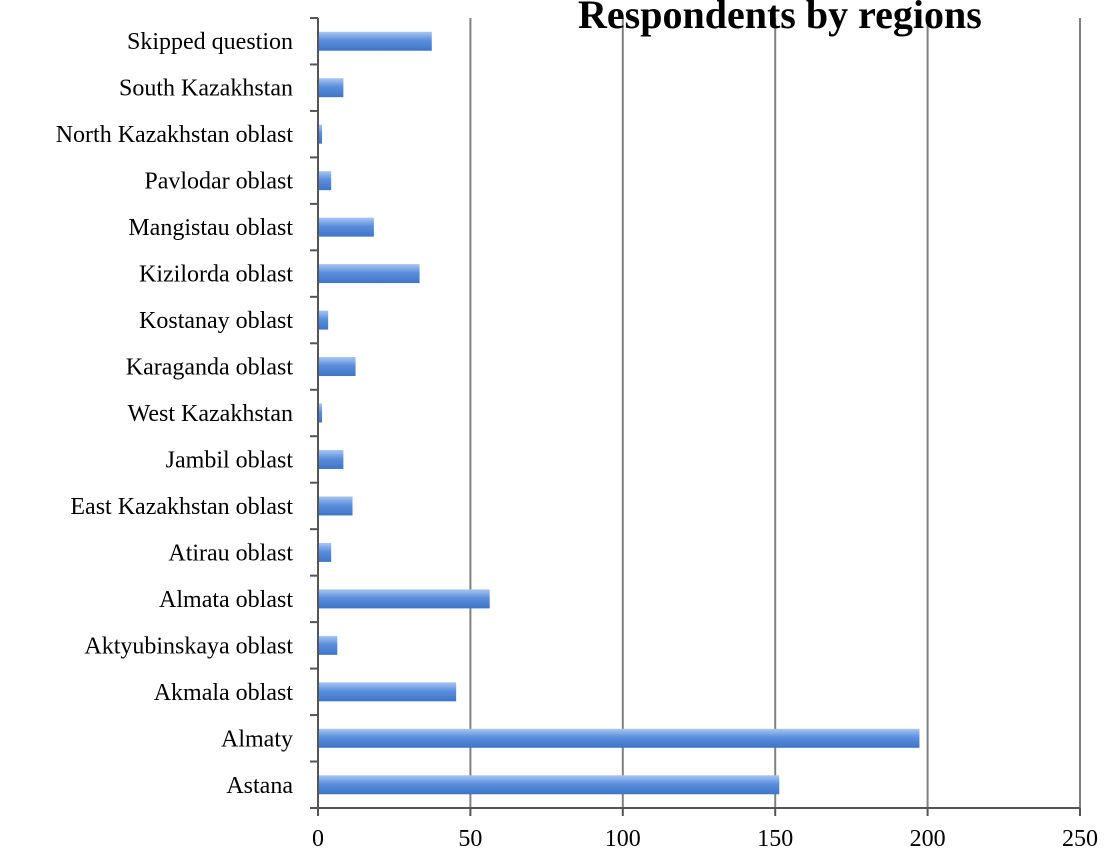 This screenshot has height=855, width=1104. What do you see at coordinates (216, 275) in the screenshot?
I see `category-label-kizilorda-oblast: Kizilorda oblast` at bounding box center [216, 275].